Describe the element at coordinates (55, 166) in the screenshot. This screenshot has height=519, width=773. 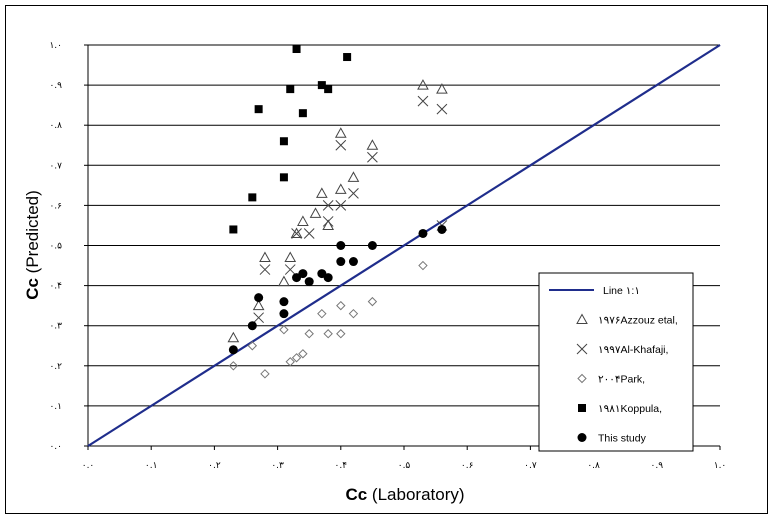
I see `y-tick-label: ۰.۷` at that location.